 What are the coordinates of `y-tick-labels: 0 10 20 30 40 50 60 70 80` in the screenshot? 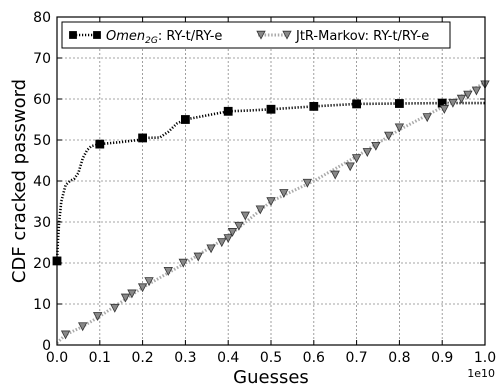 It's located at (42, 182).